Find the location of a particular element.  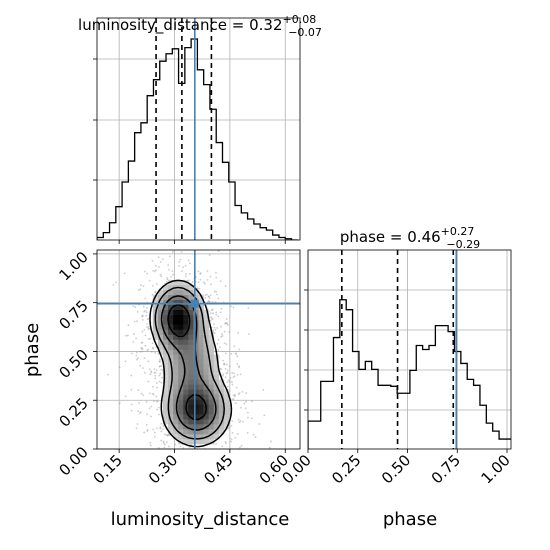

panel-title: phase = 0.46+0.27 −0.29 is located at coordinates (410, 238).